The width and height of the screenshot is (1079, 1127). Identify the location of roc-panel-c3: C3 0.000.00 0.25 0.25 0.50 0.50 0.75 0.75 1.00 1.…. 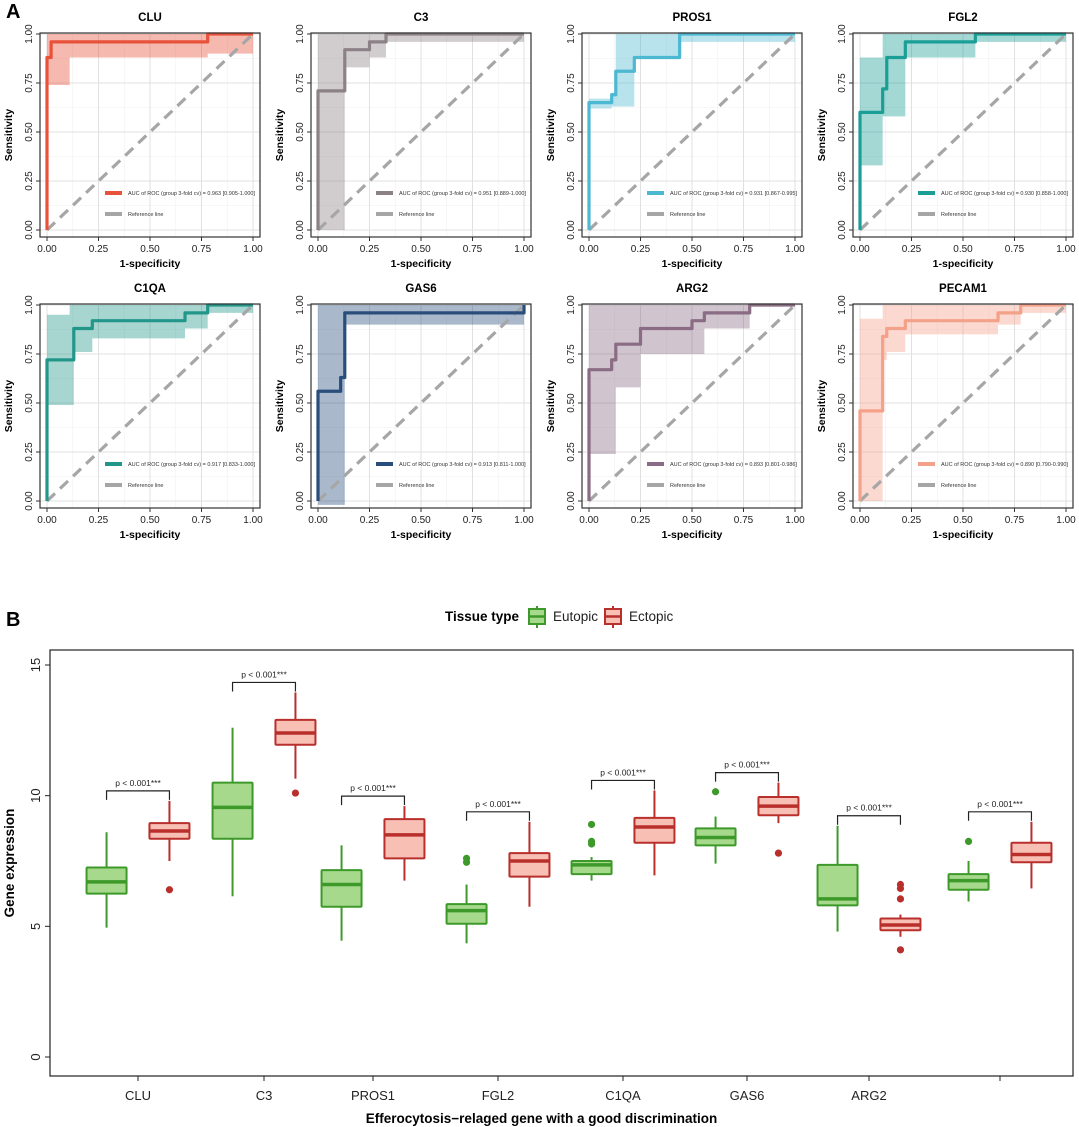
(404, 141).